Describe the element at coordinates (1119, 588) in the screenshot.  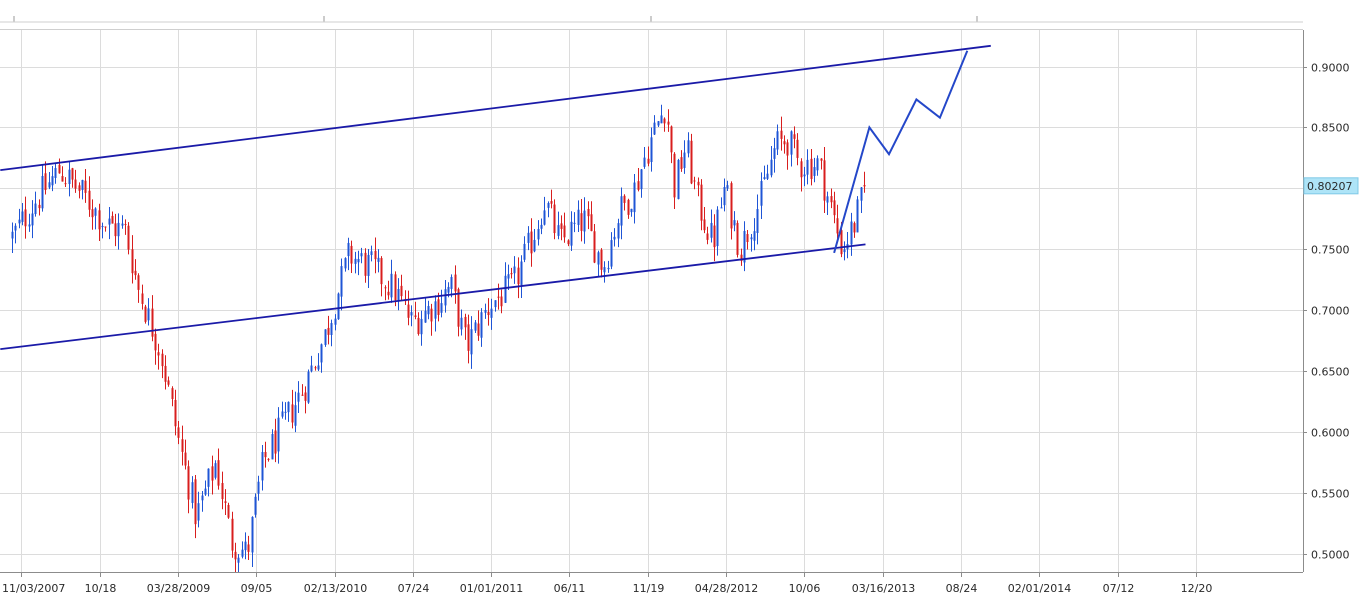
I see `x-tick-label: 07/12` at that location.